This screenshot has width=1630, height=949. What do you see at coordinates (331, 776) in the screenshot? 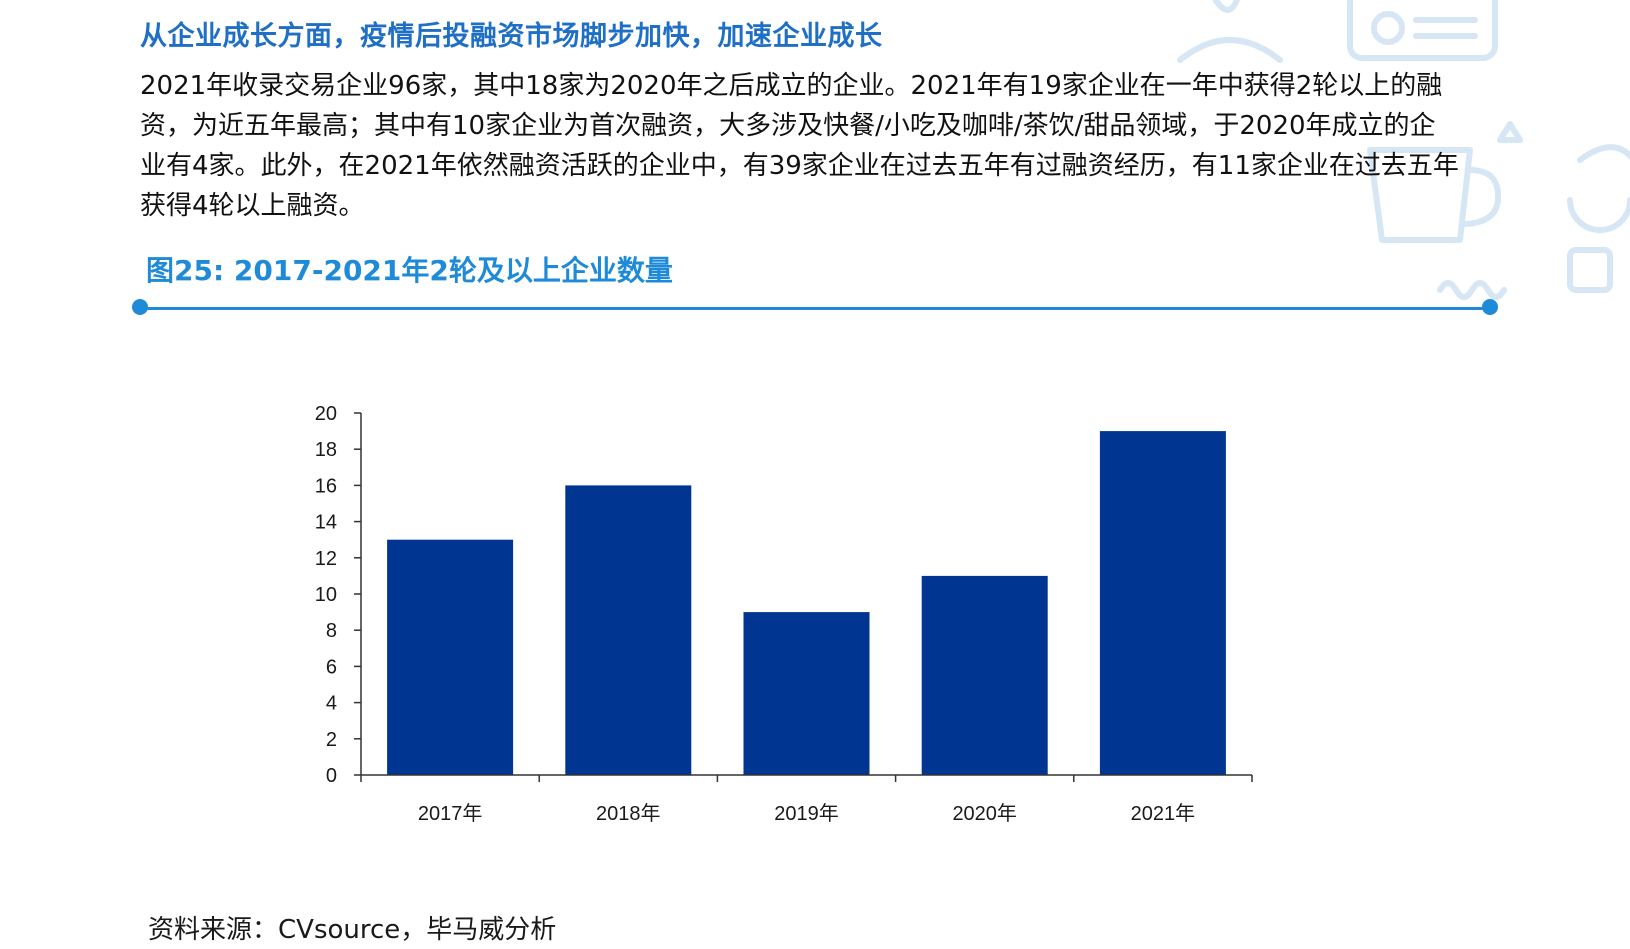
I see `y-tick-label: 0` at bounding box center [331, 776].